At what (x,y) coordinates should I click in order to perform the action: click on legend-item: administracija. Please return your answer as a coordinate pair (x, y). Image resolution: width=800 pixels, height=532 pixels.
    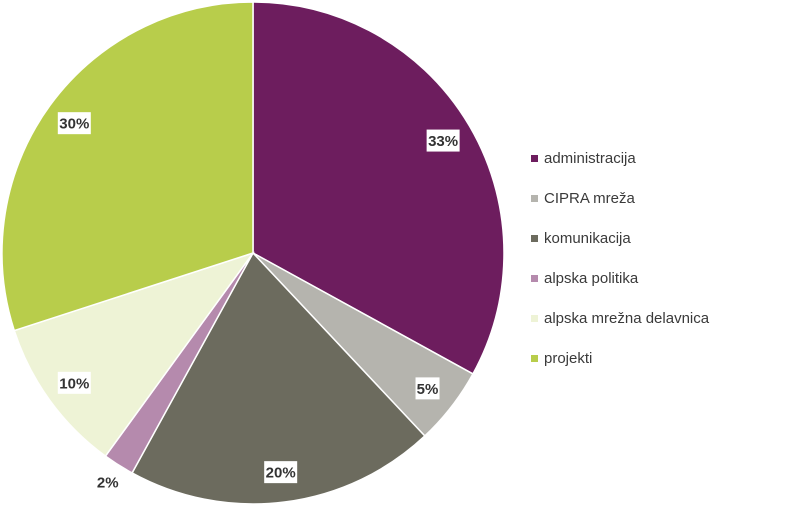
    Looking at the image, I should click on (620, 158).